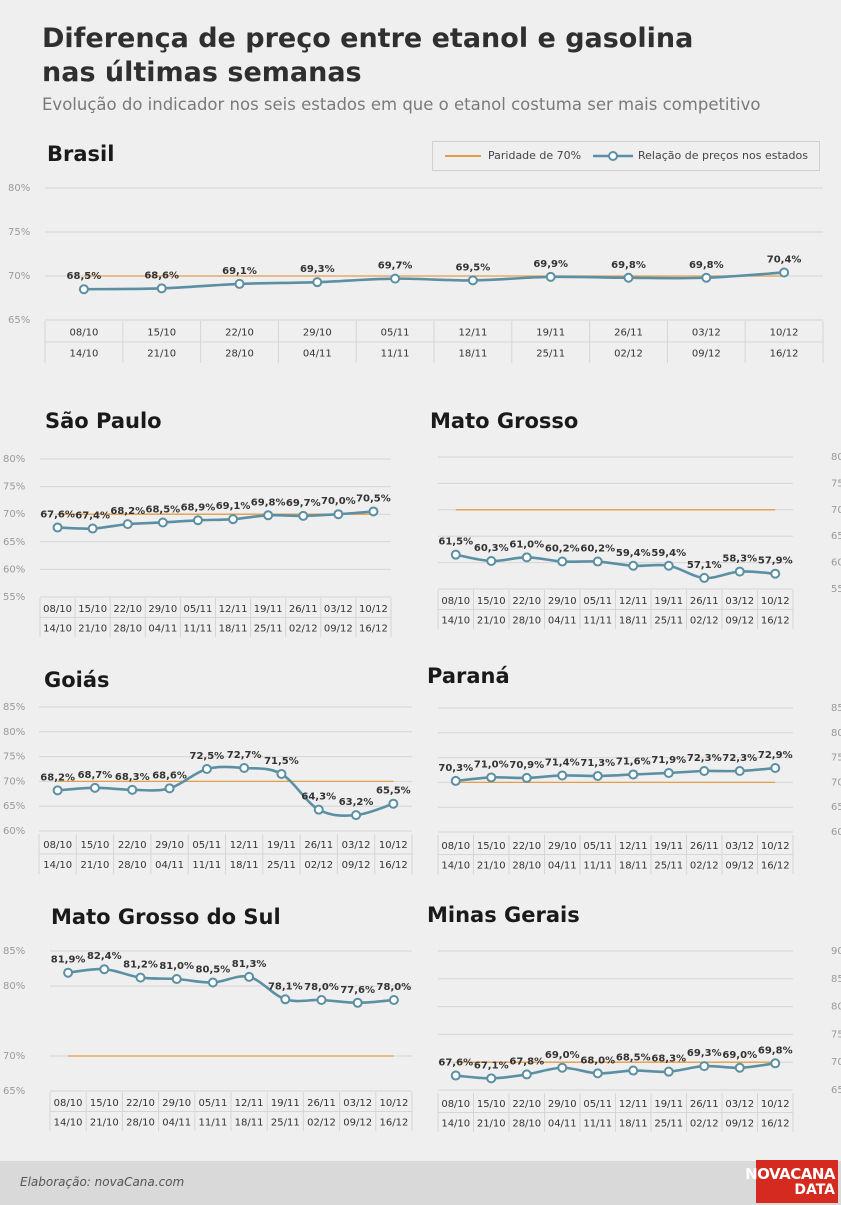  I want to click on data-label: 68,0%, so click(597, 1060).